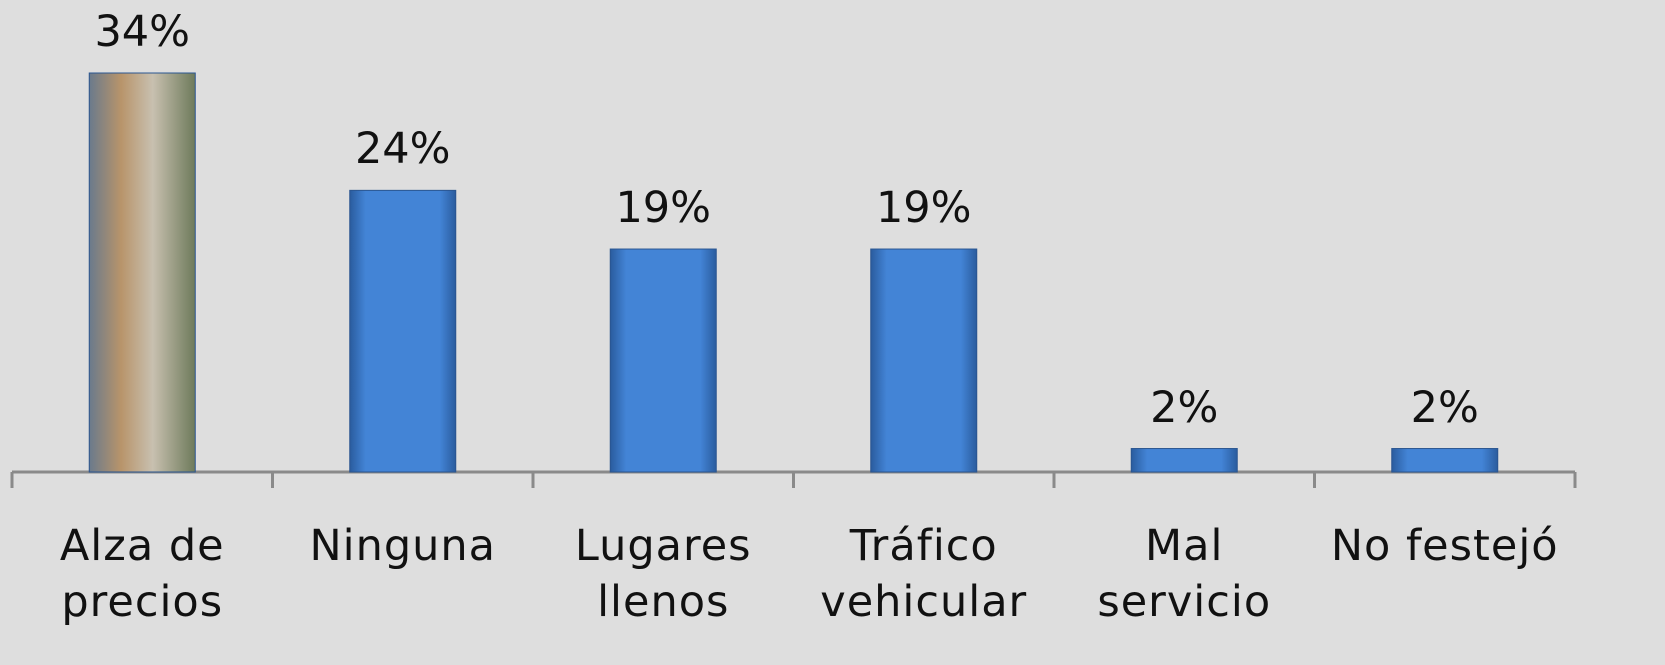 The image size is (1665, 665). Describe the element at coordinates (1184, 574) in the screenshot. I see `x-tick-label: Mal servicio` at that location.